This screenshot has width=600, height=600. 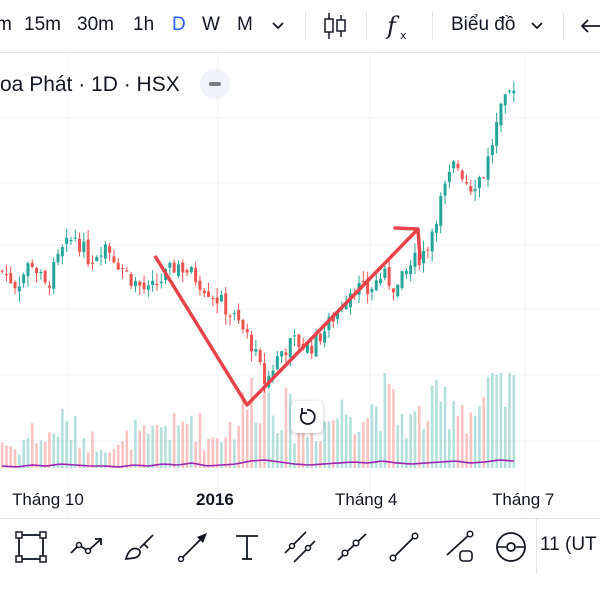 I want to click on indicators-icon: f x, so click(x=400, y=26).